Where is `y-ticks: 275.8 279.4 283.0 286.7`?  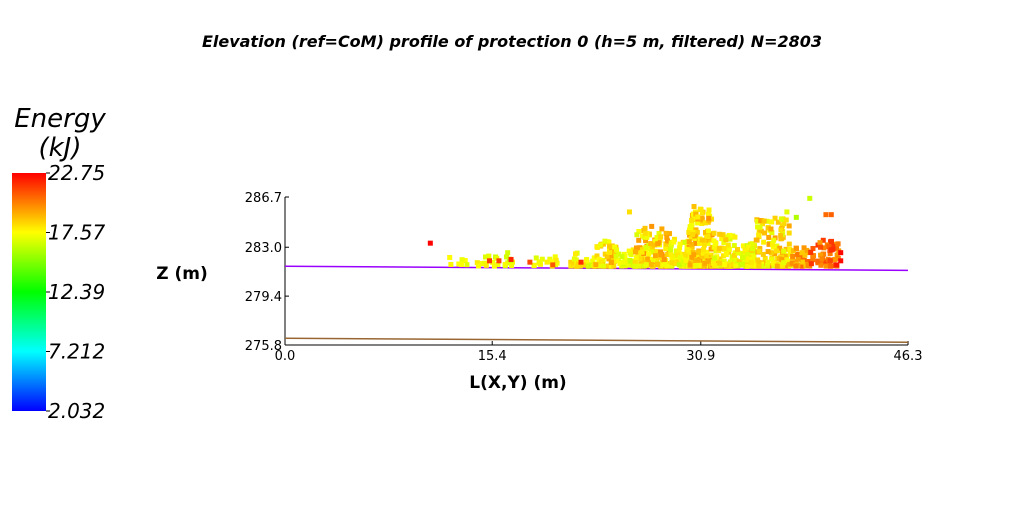
y-ticks: 275.8 279.4 283.0 286.7 is located at coordinates (267, 272).